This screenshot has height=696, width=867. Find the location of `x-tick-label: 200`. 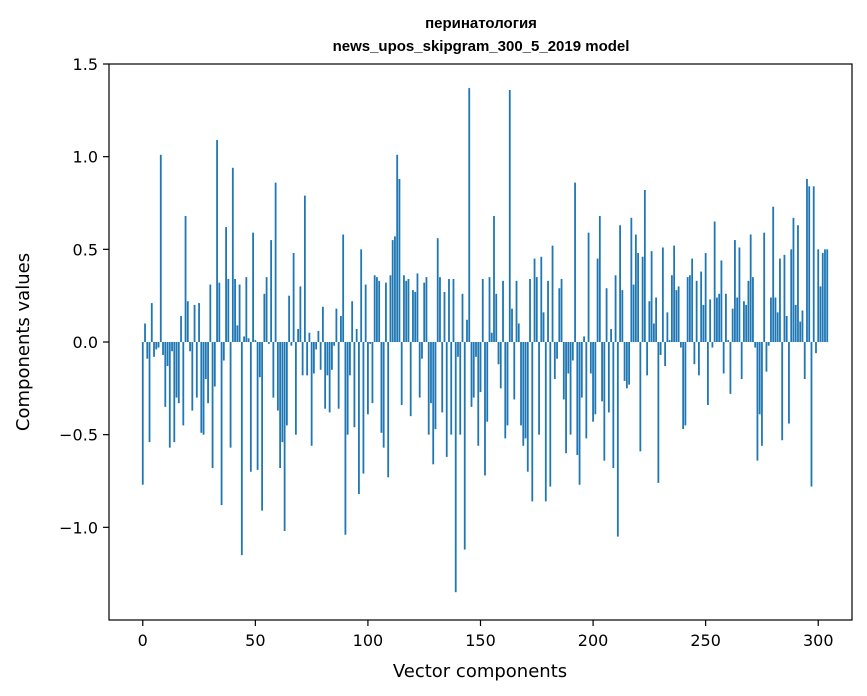

x-tick-label: 200 is located at coordinates (593, 640).